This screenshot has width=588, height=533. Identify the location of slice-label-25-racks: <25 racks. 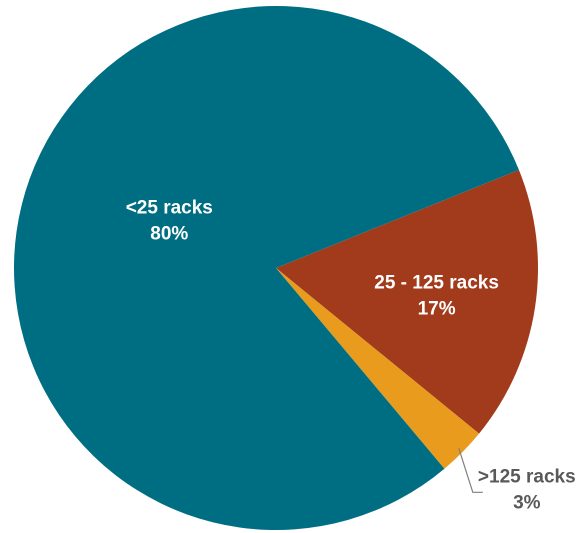
(169, 207).